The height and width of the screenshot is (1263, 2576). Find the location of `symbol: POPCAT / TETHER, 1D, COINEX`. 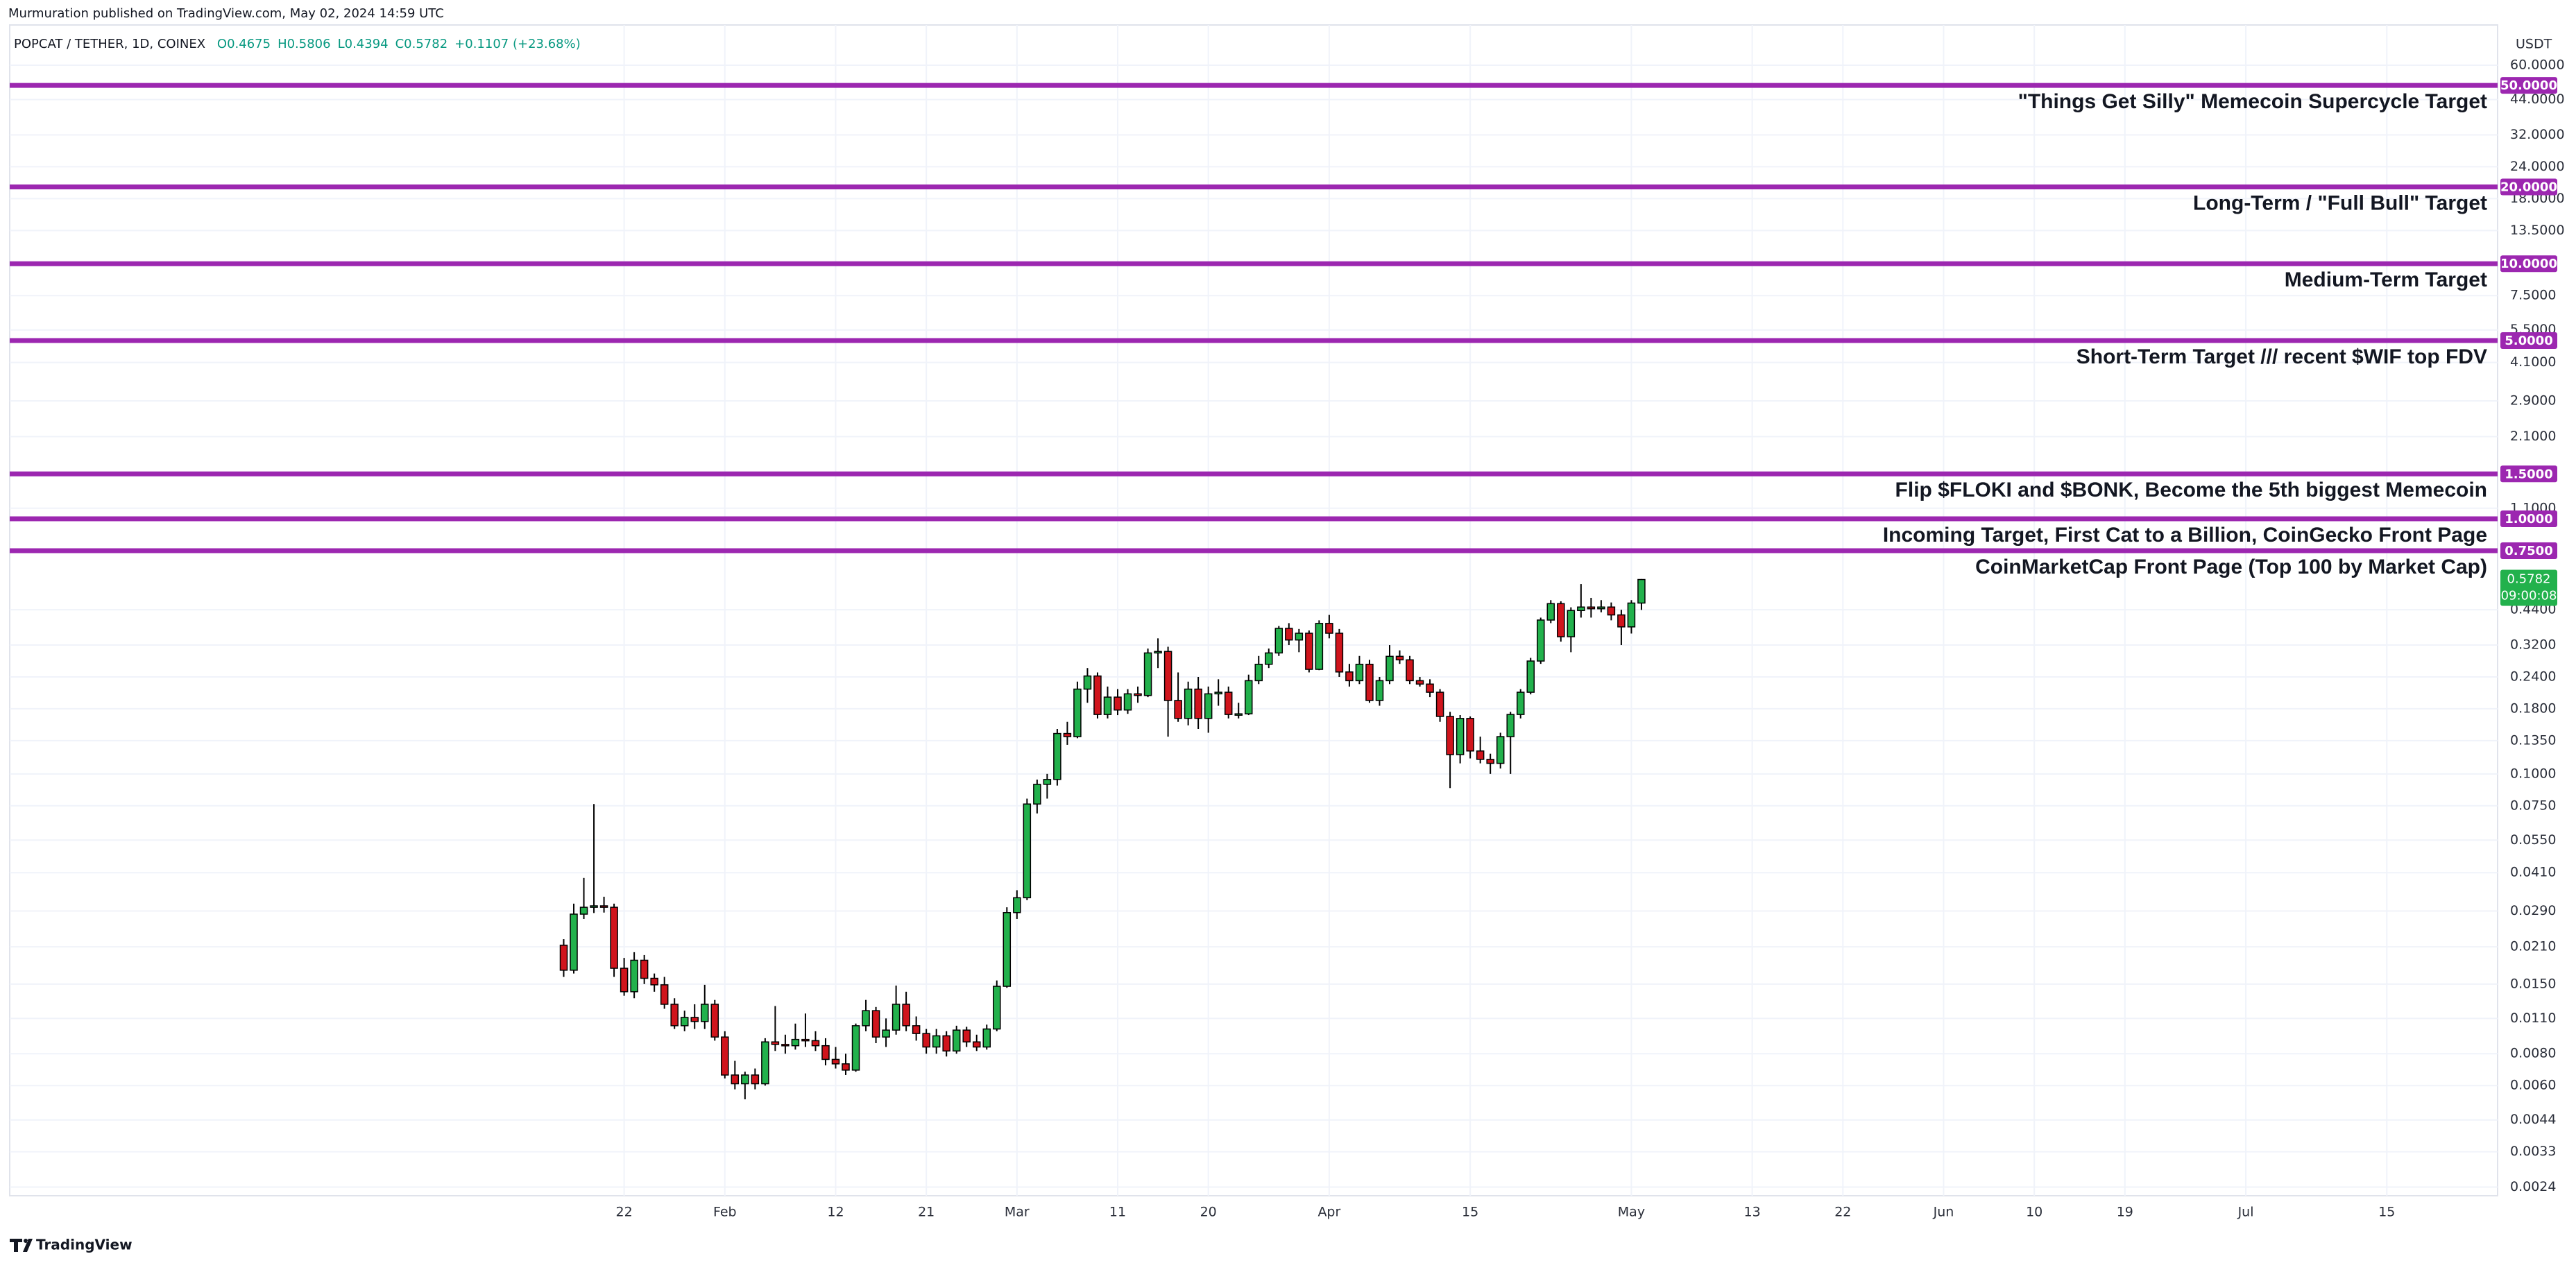

symbol: POPCAT / TETHER, 1D, COINEX is located at coordinates (109, 44).